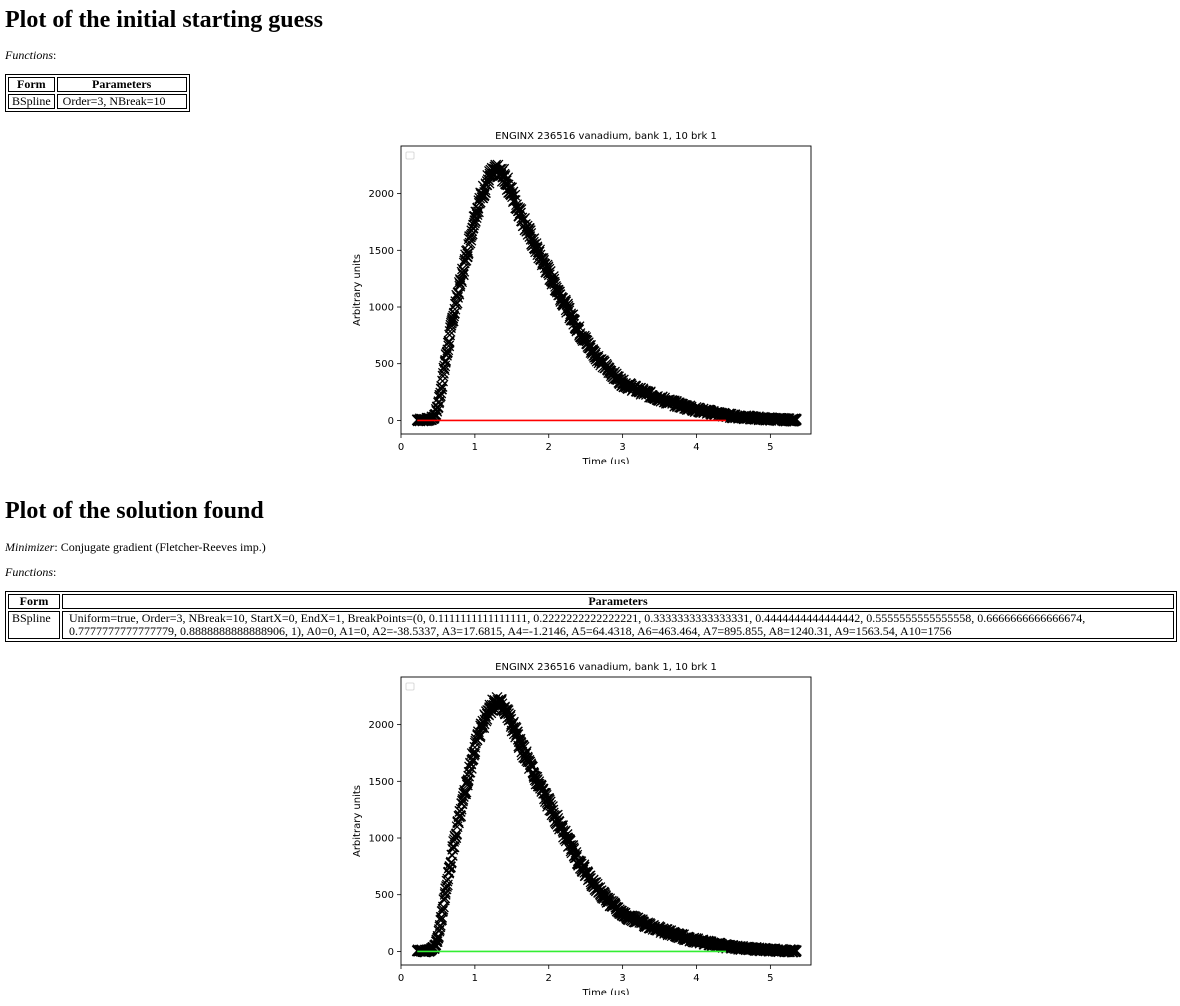  I want to click on x-tick-label: 3, so click(622, 447).